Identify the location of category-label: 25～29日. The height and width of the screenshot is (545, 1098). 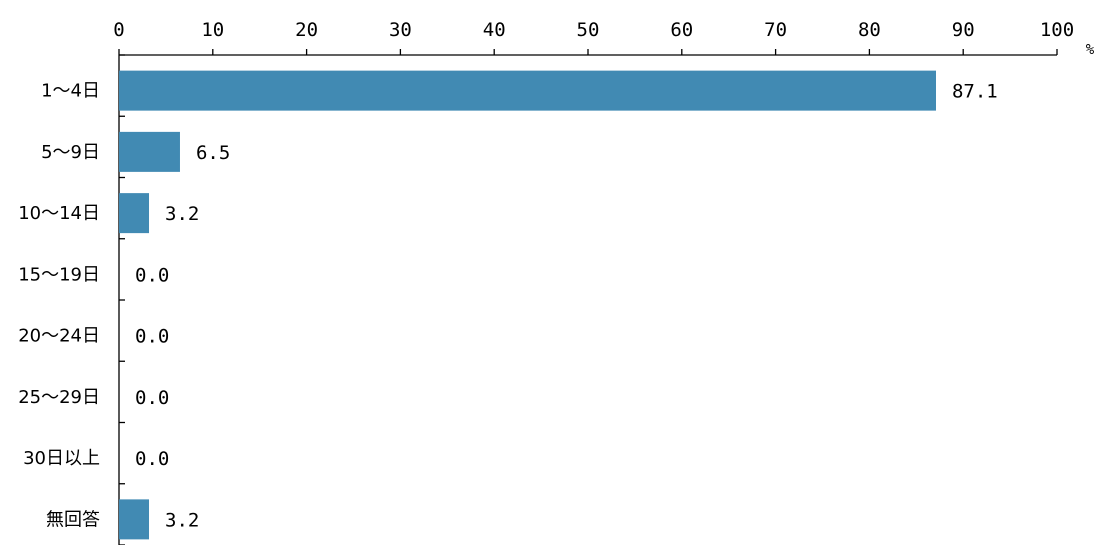
(59, 397).